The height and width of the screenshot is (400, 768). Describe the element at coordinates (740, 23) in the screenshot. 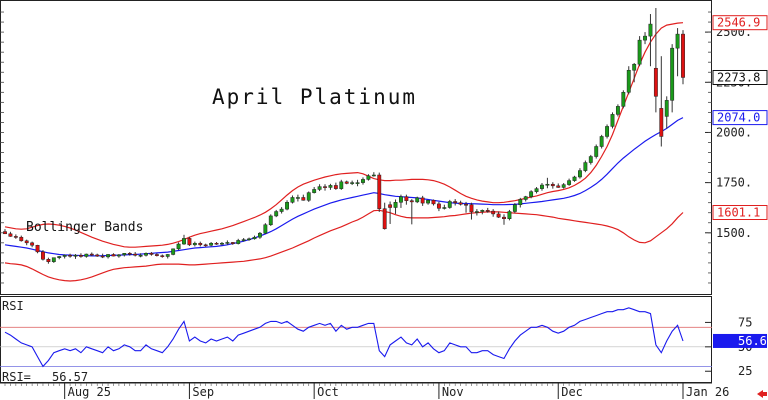

I see `upper-band-tag-box` at that location.